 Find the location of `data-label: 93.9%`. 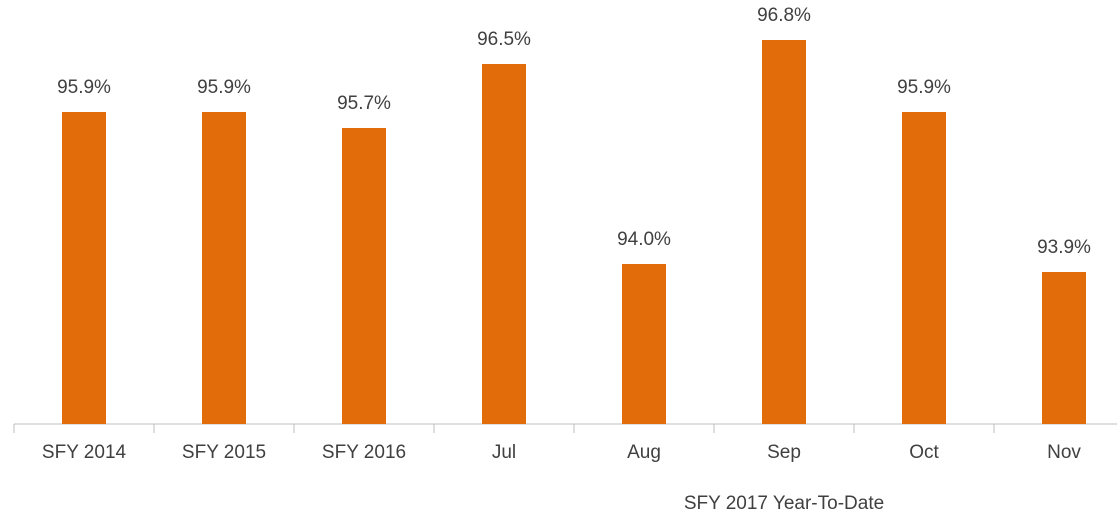

data-label: 93.9% is located at coordinates (1064, 247).